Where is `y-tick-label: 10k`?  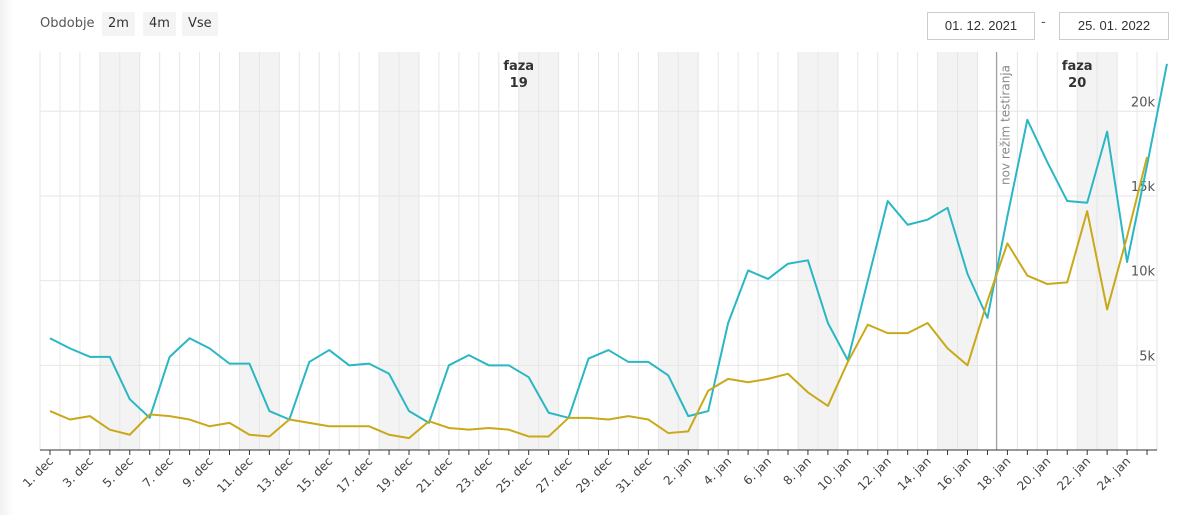 y-tick-label: 10k is located at coordinates (1143, 272).